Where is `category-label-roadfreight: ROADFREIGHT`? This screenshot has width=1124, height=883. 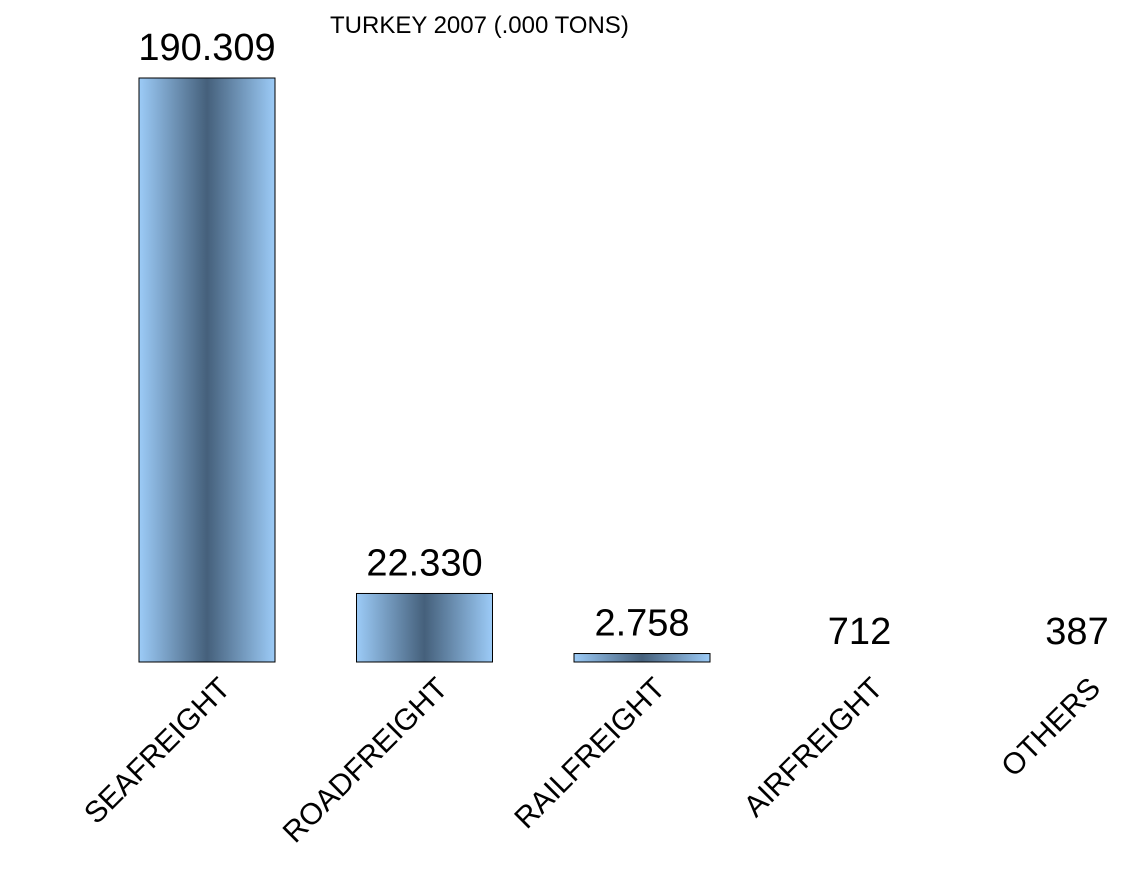
category-label-roadfreight: ROADFREIGHT is located at coordinates (366, 761).